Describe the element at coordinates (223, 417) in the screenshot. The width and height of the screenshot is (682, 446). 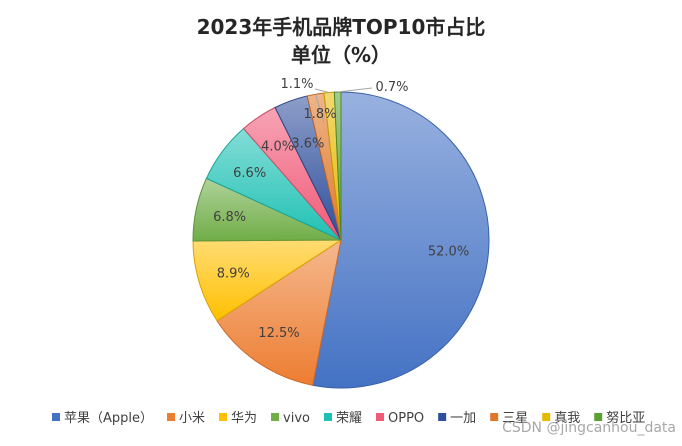
I see `legend-swatch-huawei` at that location.